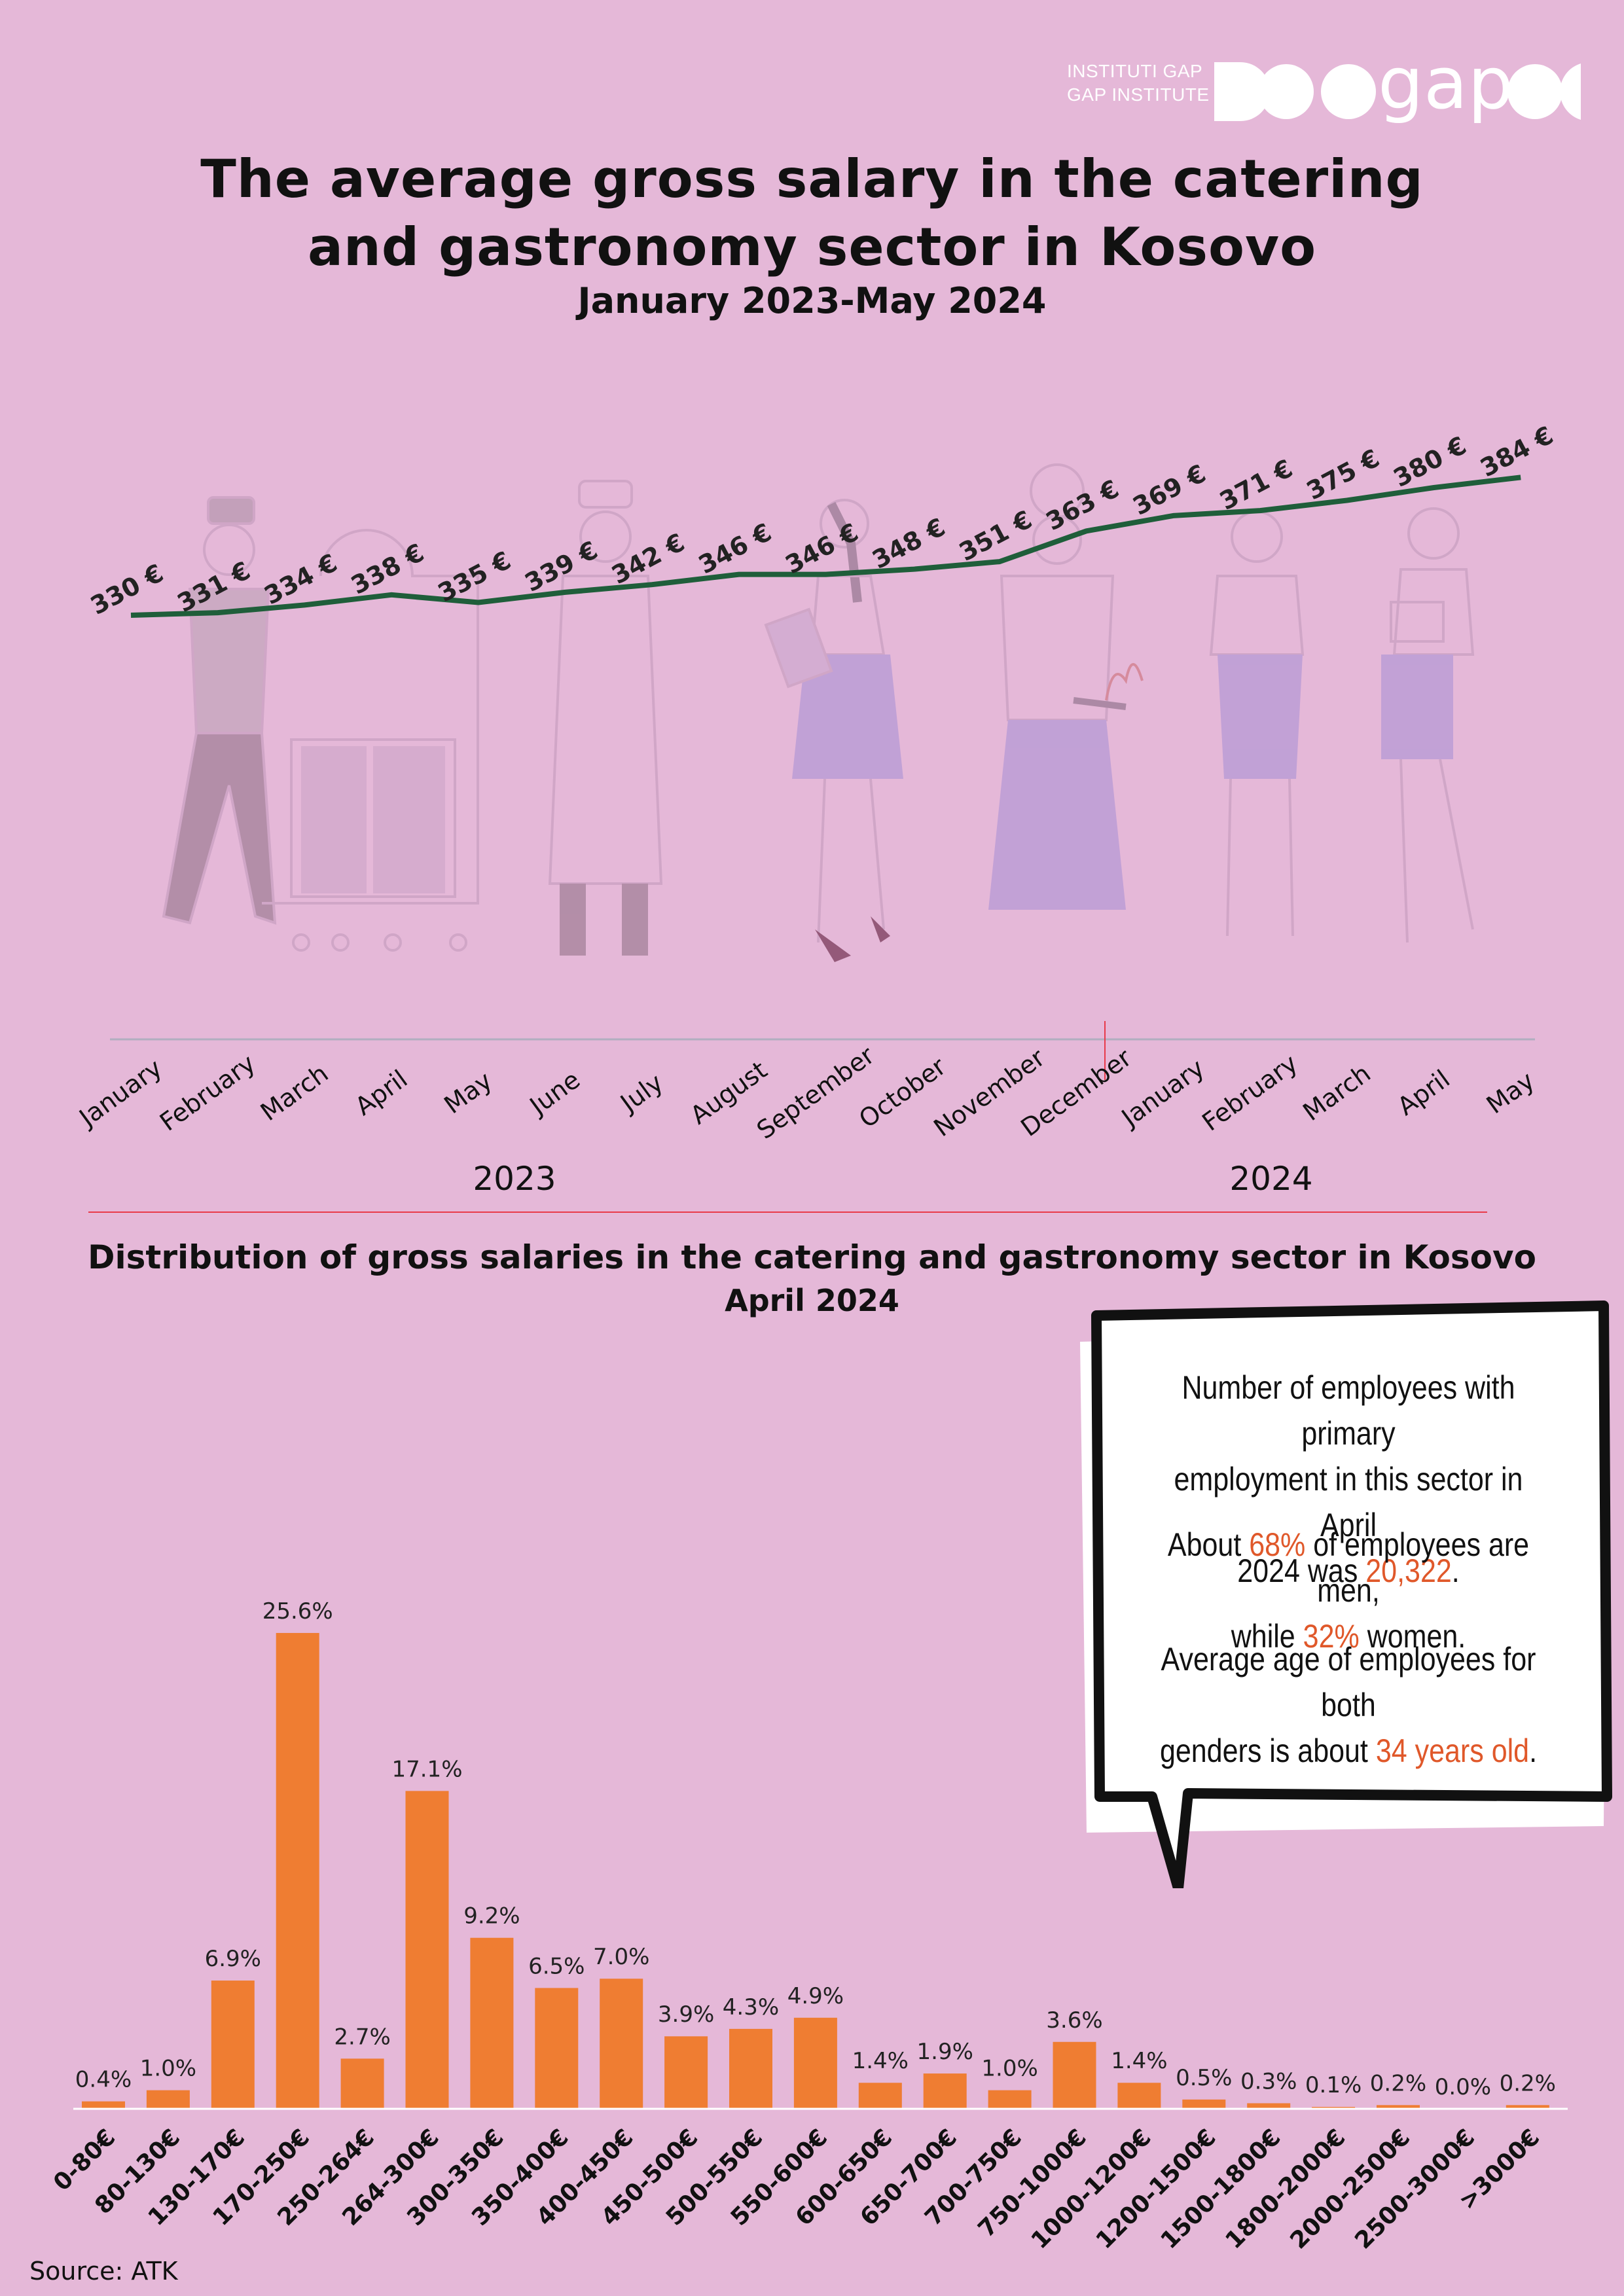  Describe the element at coordinates (812, 1300) in the screenshot. I see `distribution-subtitle: April 2024` at that location.